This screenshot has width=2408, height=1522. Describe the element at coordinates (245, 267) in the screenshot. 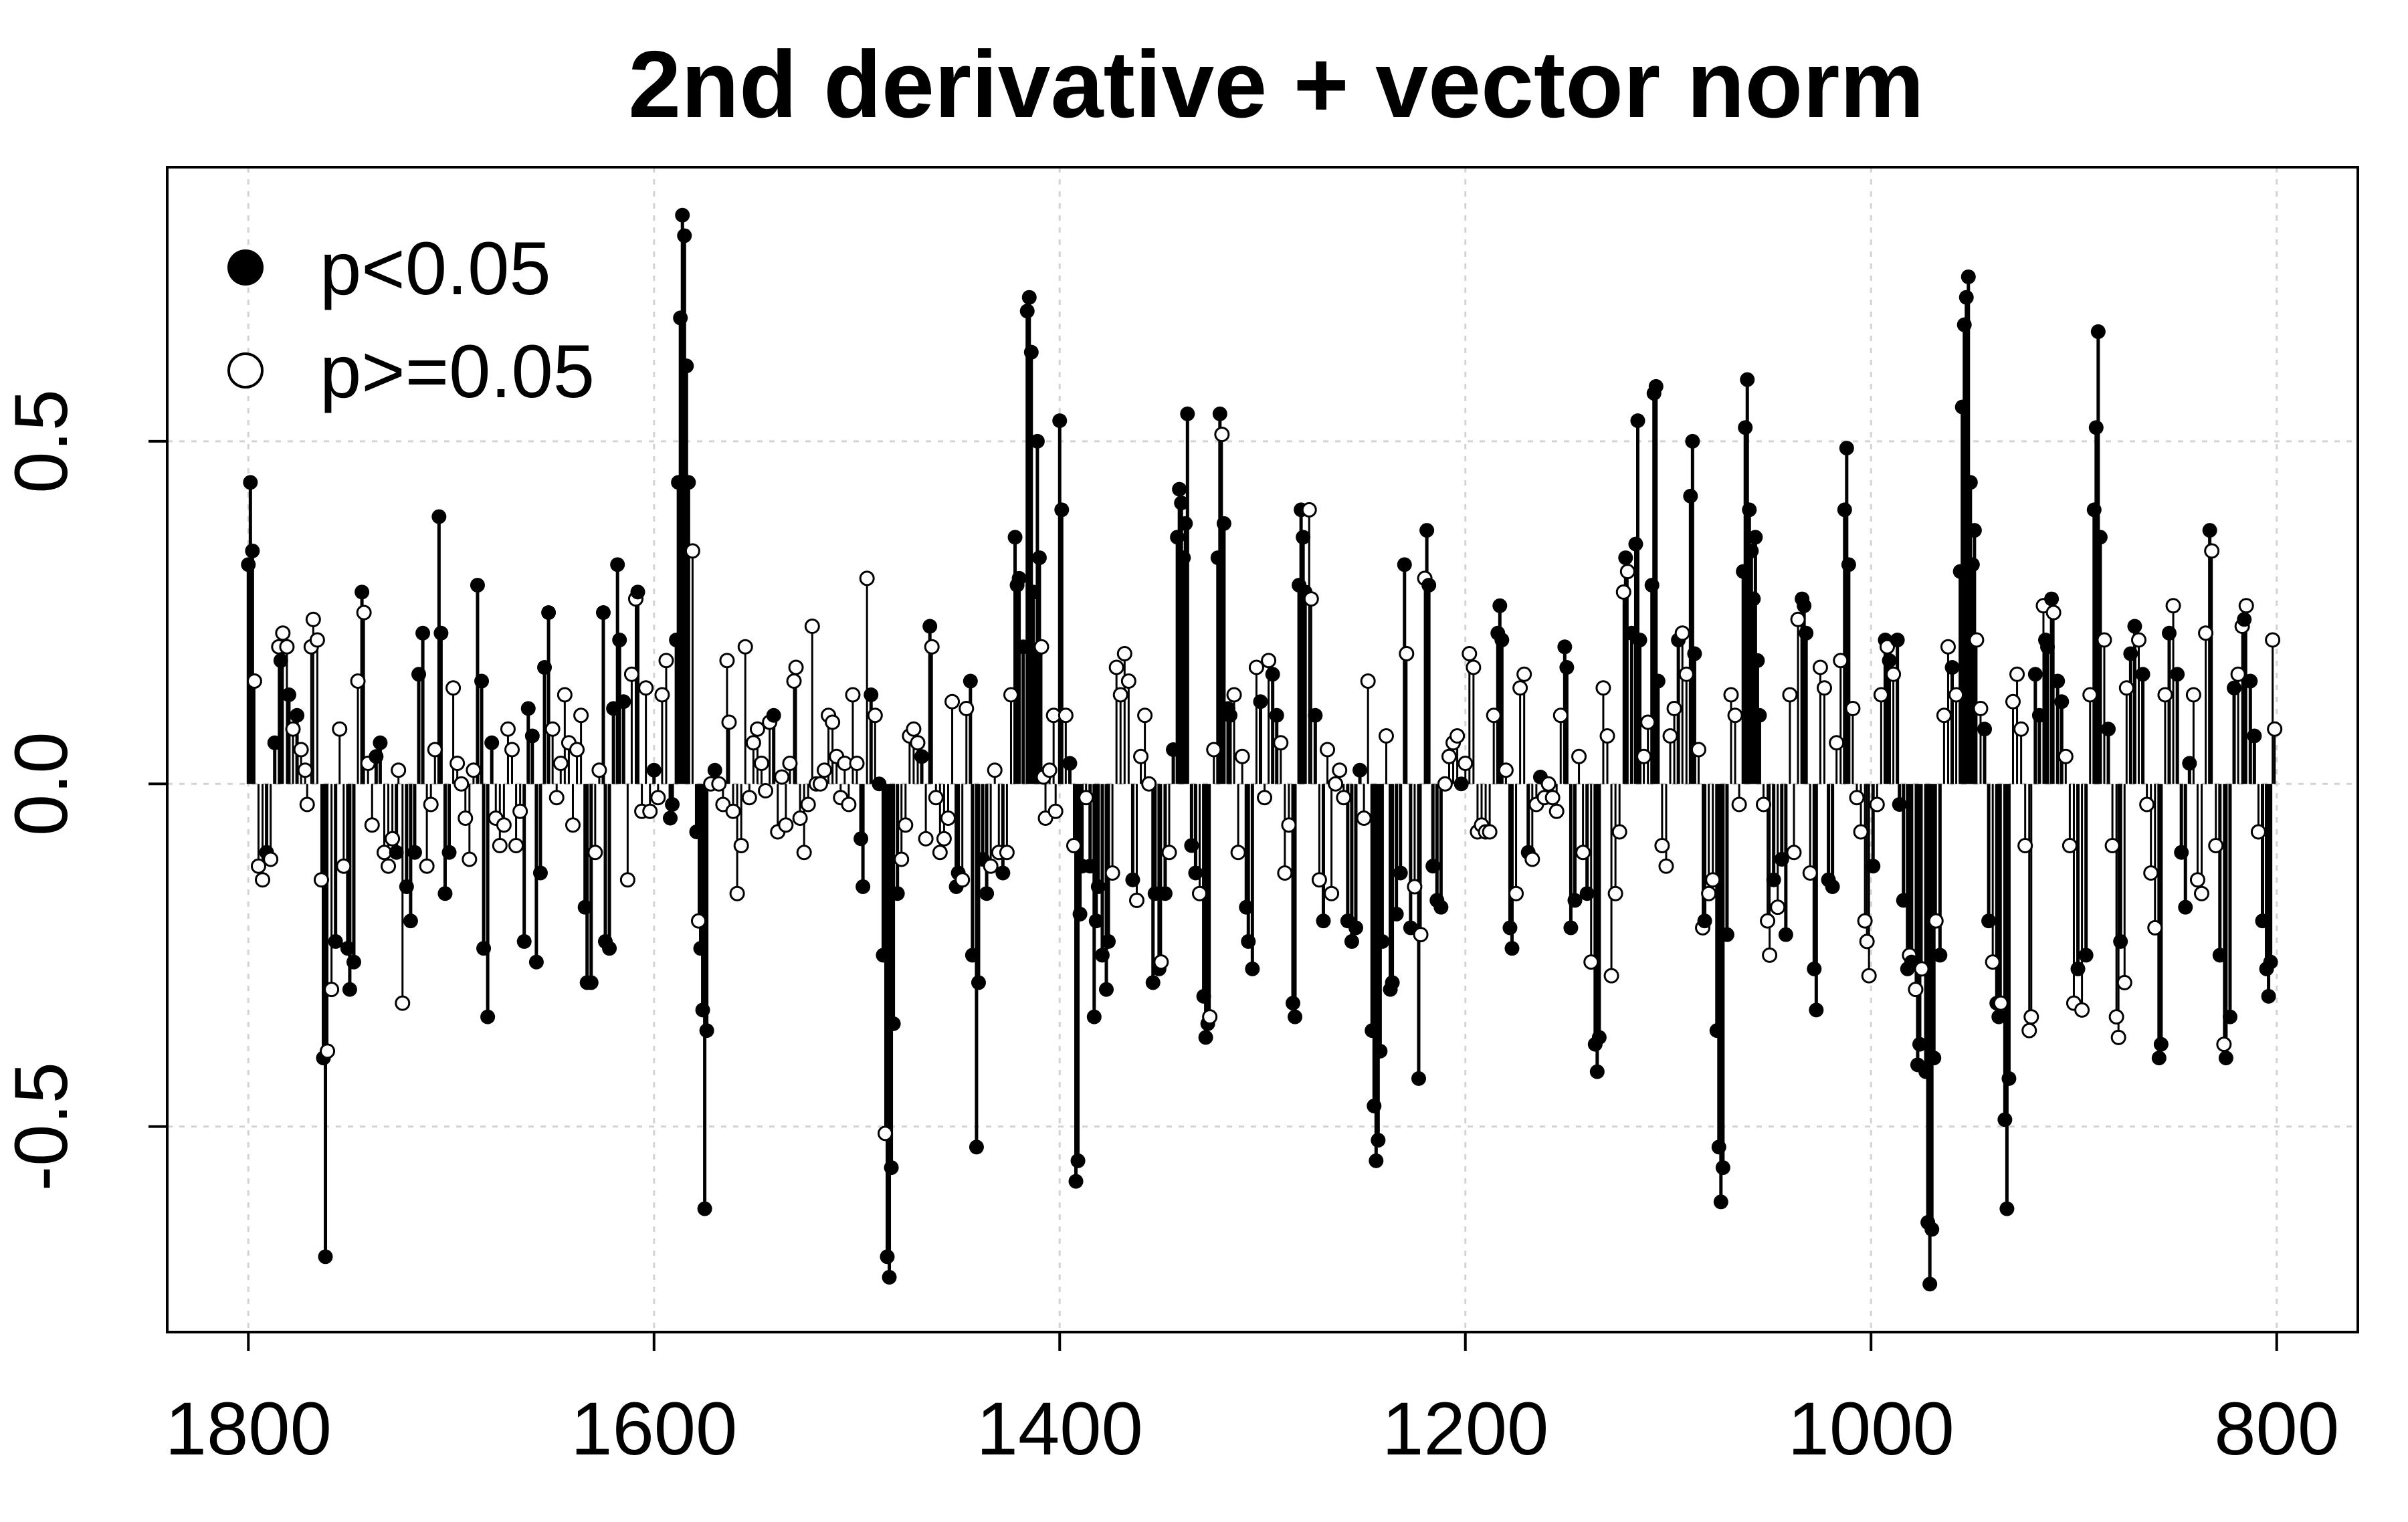

I see `legend-filled-marker` at that location.